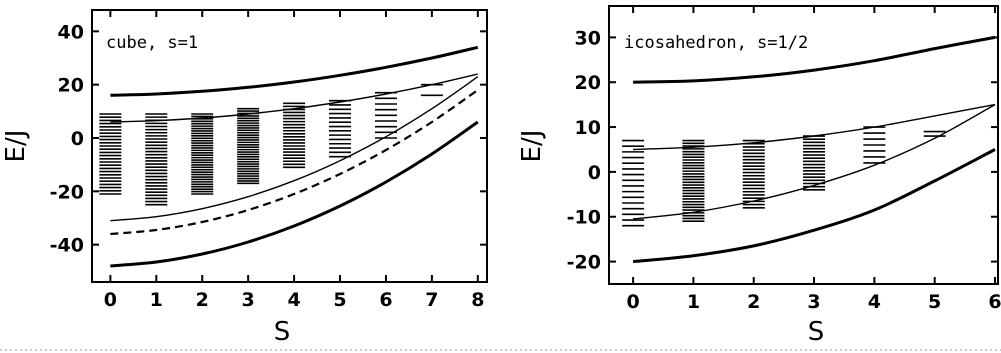  Describe the element at coordinates (584, 263) in the screenshot. I see `icosahedron-y-tick-label: -20` at that location.